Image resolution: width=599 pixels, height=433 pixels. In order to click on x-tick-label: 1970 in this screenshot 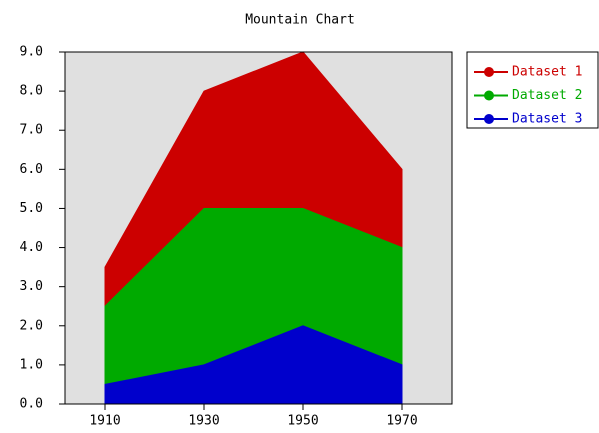, I will do `click(401, 421)`.